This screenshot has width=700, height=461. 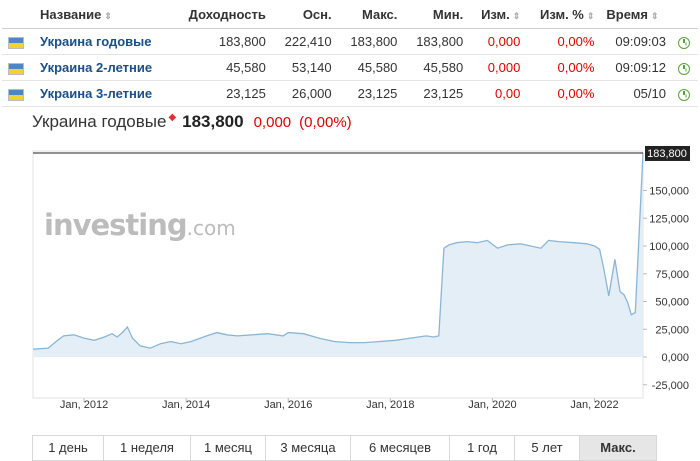 What do you see at coordinates (370, 93) in the screenshot?
I see `high-cell: 23,125` at bounding box center [370, 93].